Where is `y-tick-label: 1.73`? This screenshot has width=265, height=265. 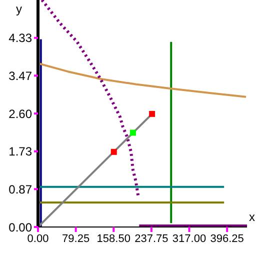
y-tick-label: 1.73 is located at coordinates (20, 151).